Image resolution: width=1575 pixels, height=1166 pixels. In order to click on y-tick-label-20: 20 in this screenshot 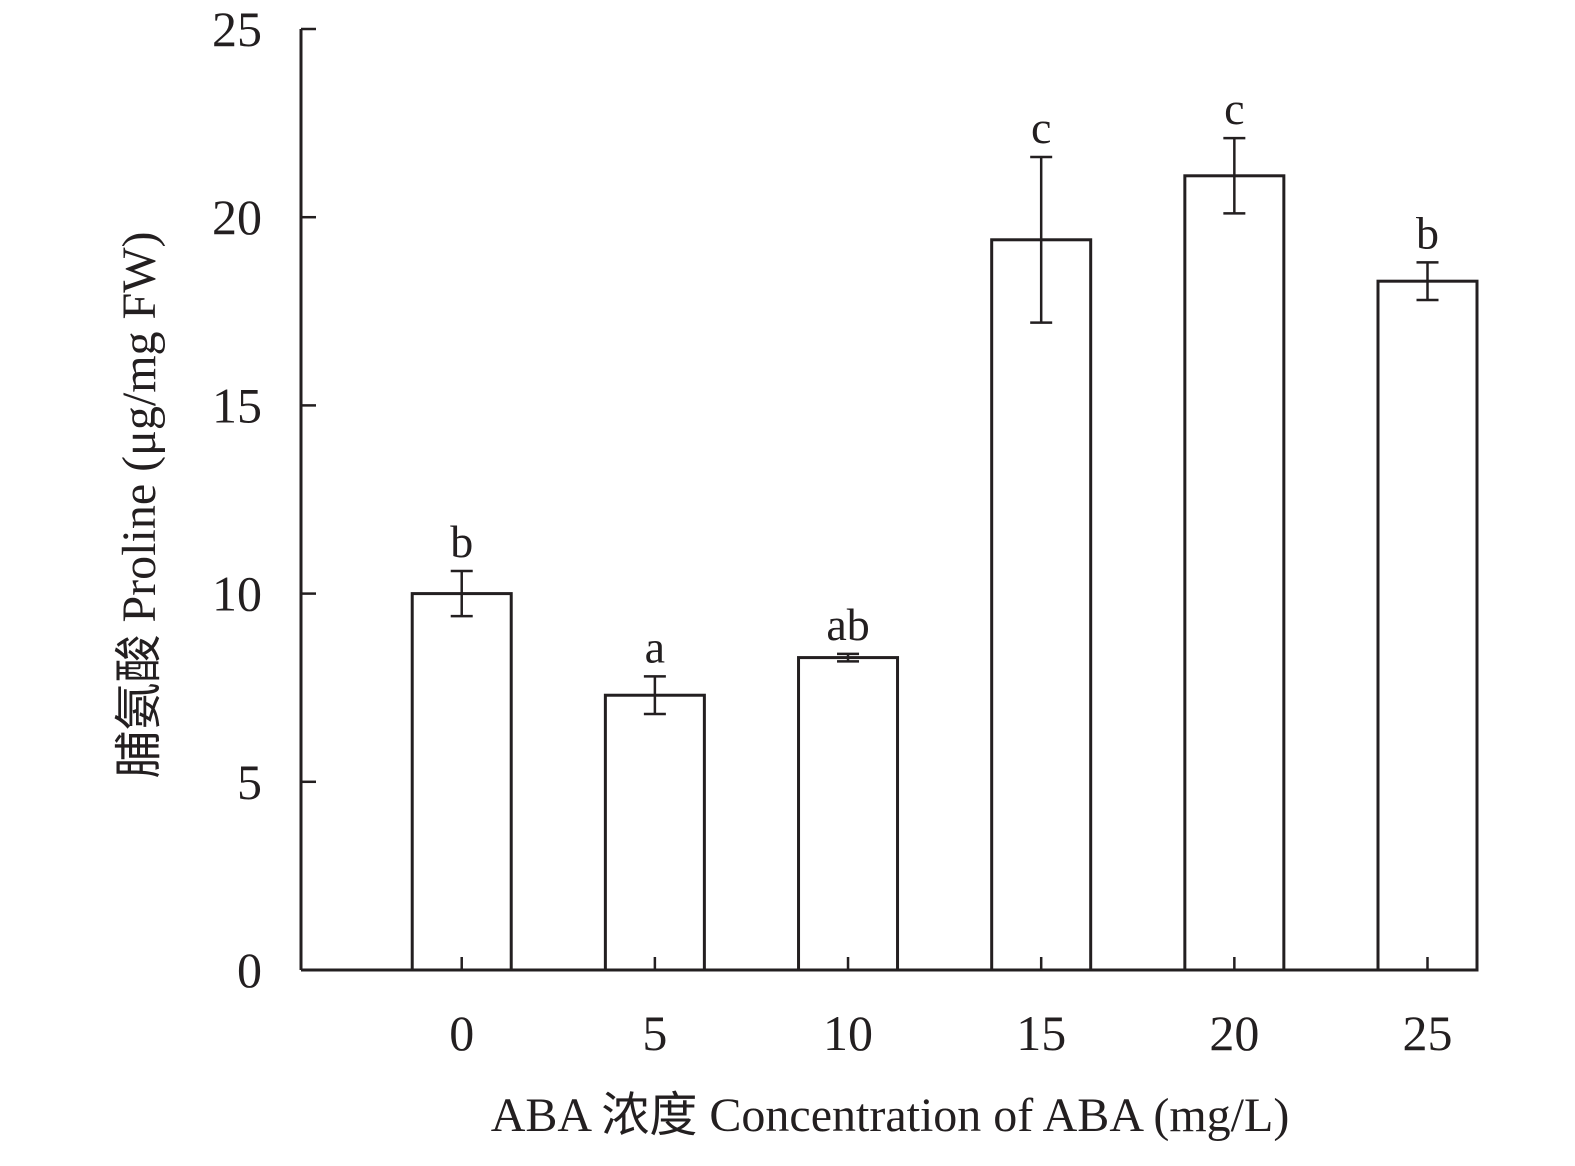, I will do `click(237, 217)`.